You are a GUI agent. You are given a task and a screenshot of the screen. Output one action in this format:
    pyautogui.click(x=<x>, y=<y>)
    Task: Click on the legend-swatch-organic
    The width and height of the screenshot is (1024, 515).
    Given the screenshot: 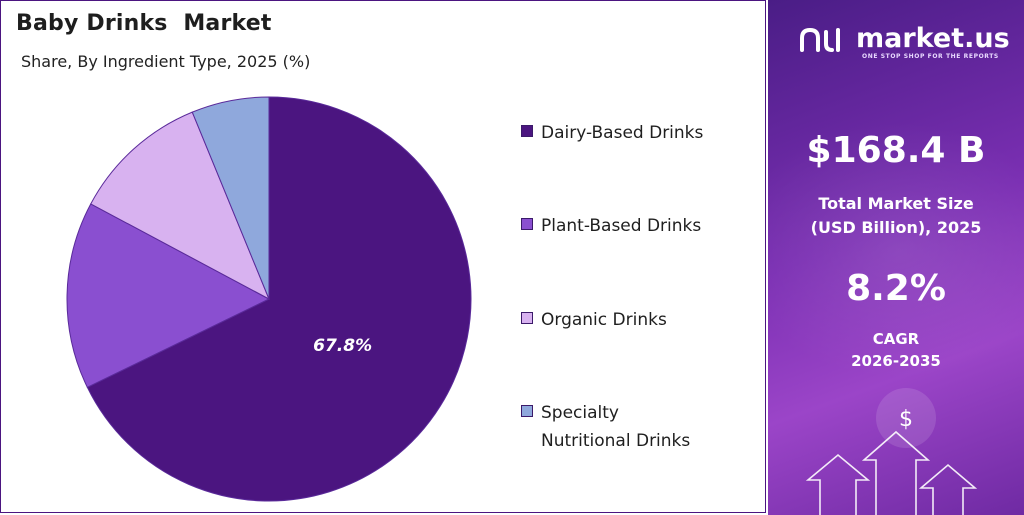 What is the action you would take?
    pyautogui.click(x=527, y=318)
    